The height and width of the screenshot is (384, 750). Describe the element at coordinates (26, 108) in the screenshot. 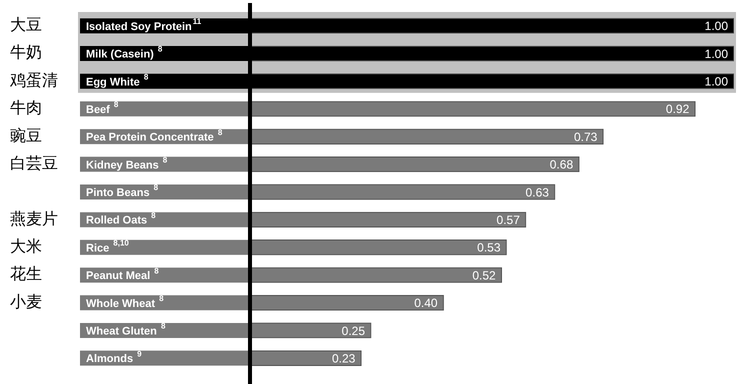

I see `y-tick-label: 牛肉` at that location.